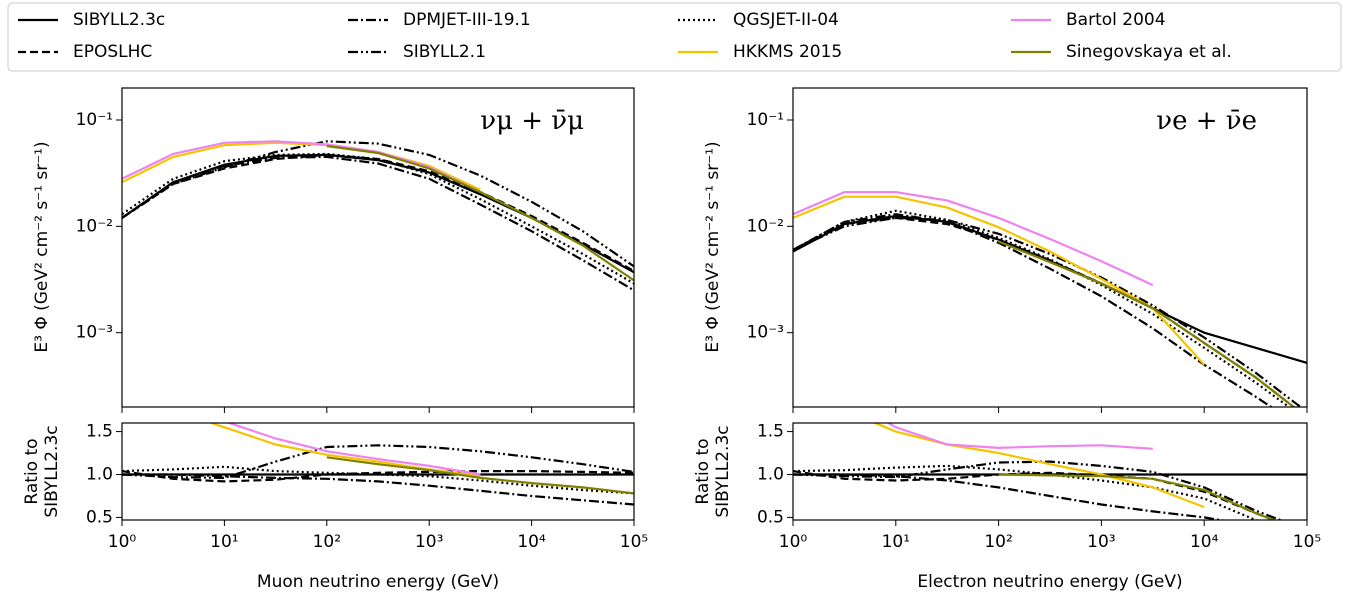 The height and width of the screenshot is (599, 1351). What do you see at coordinates (467, 20) in the screenshot?
I see `legend-label: DPMJET-III-19.1` at bounding box center [467, 20].